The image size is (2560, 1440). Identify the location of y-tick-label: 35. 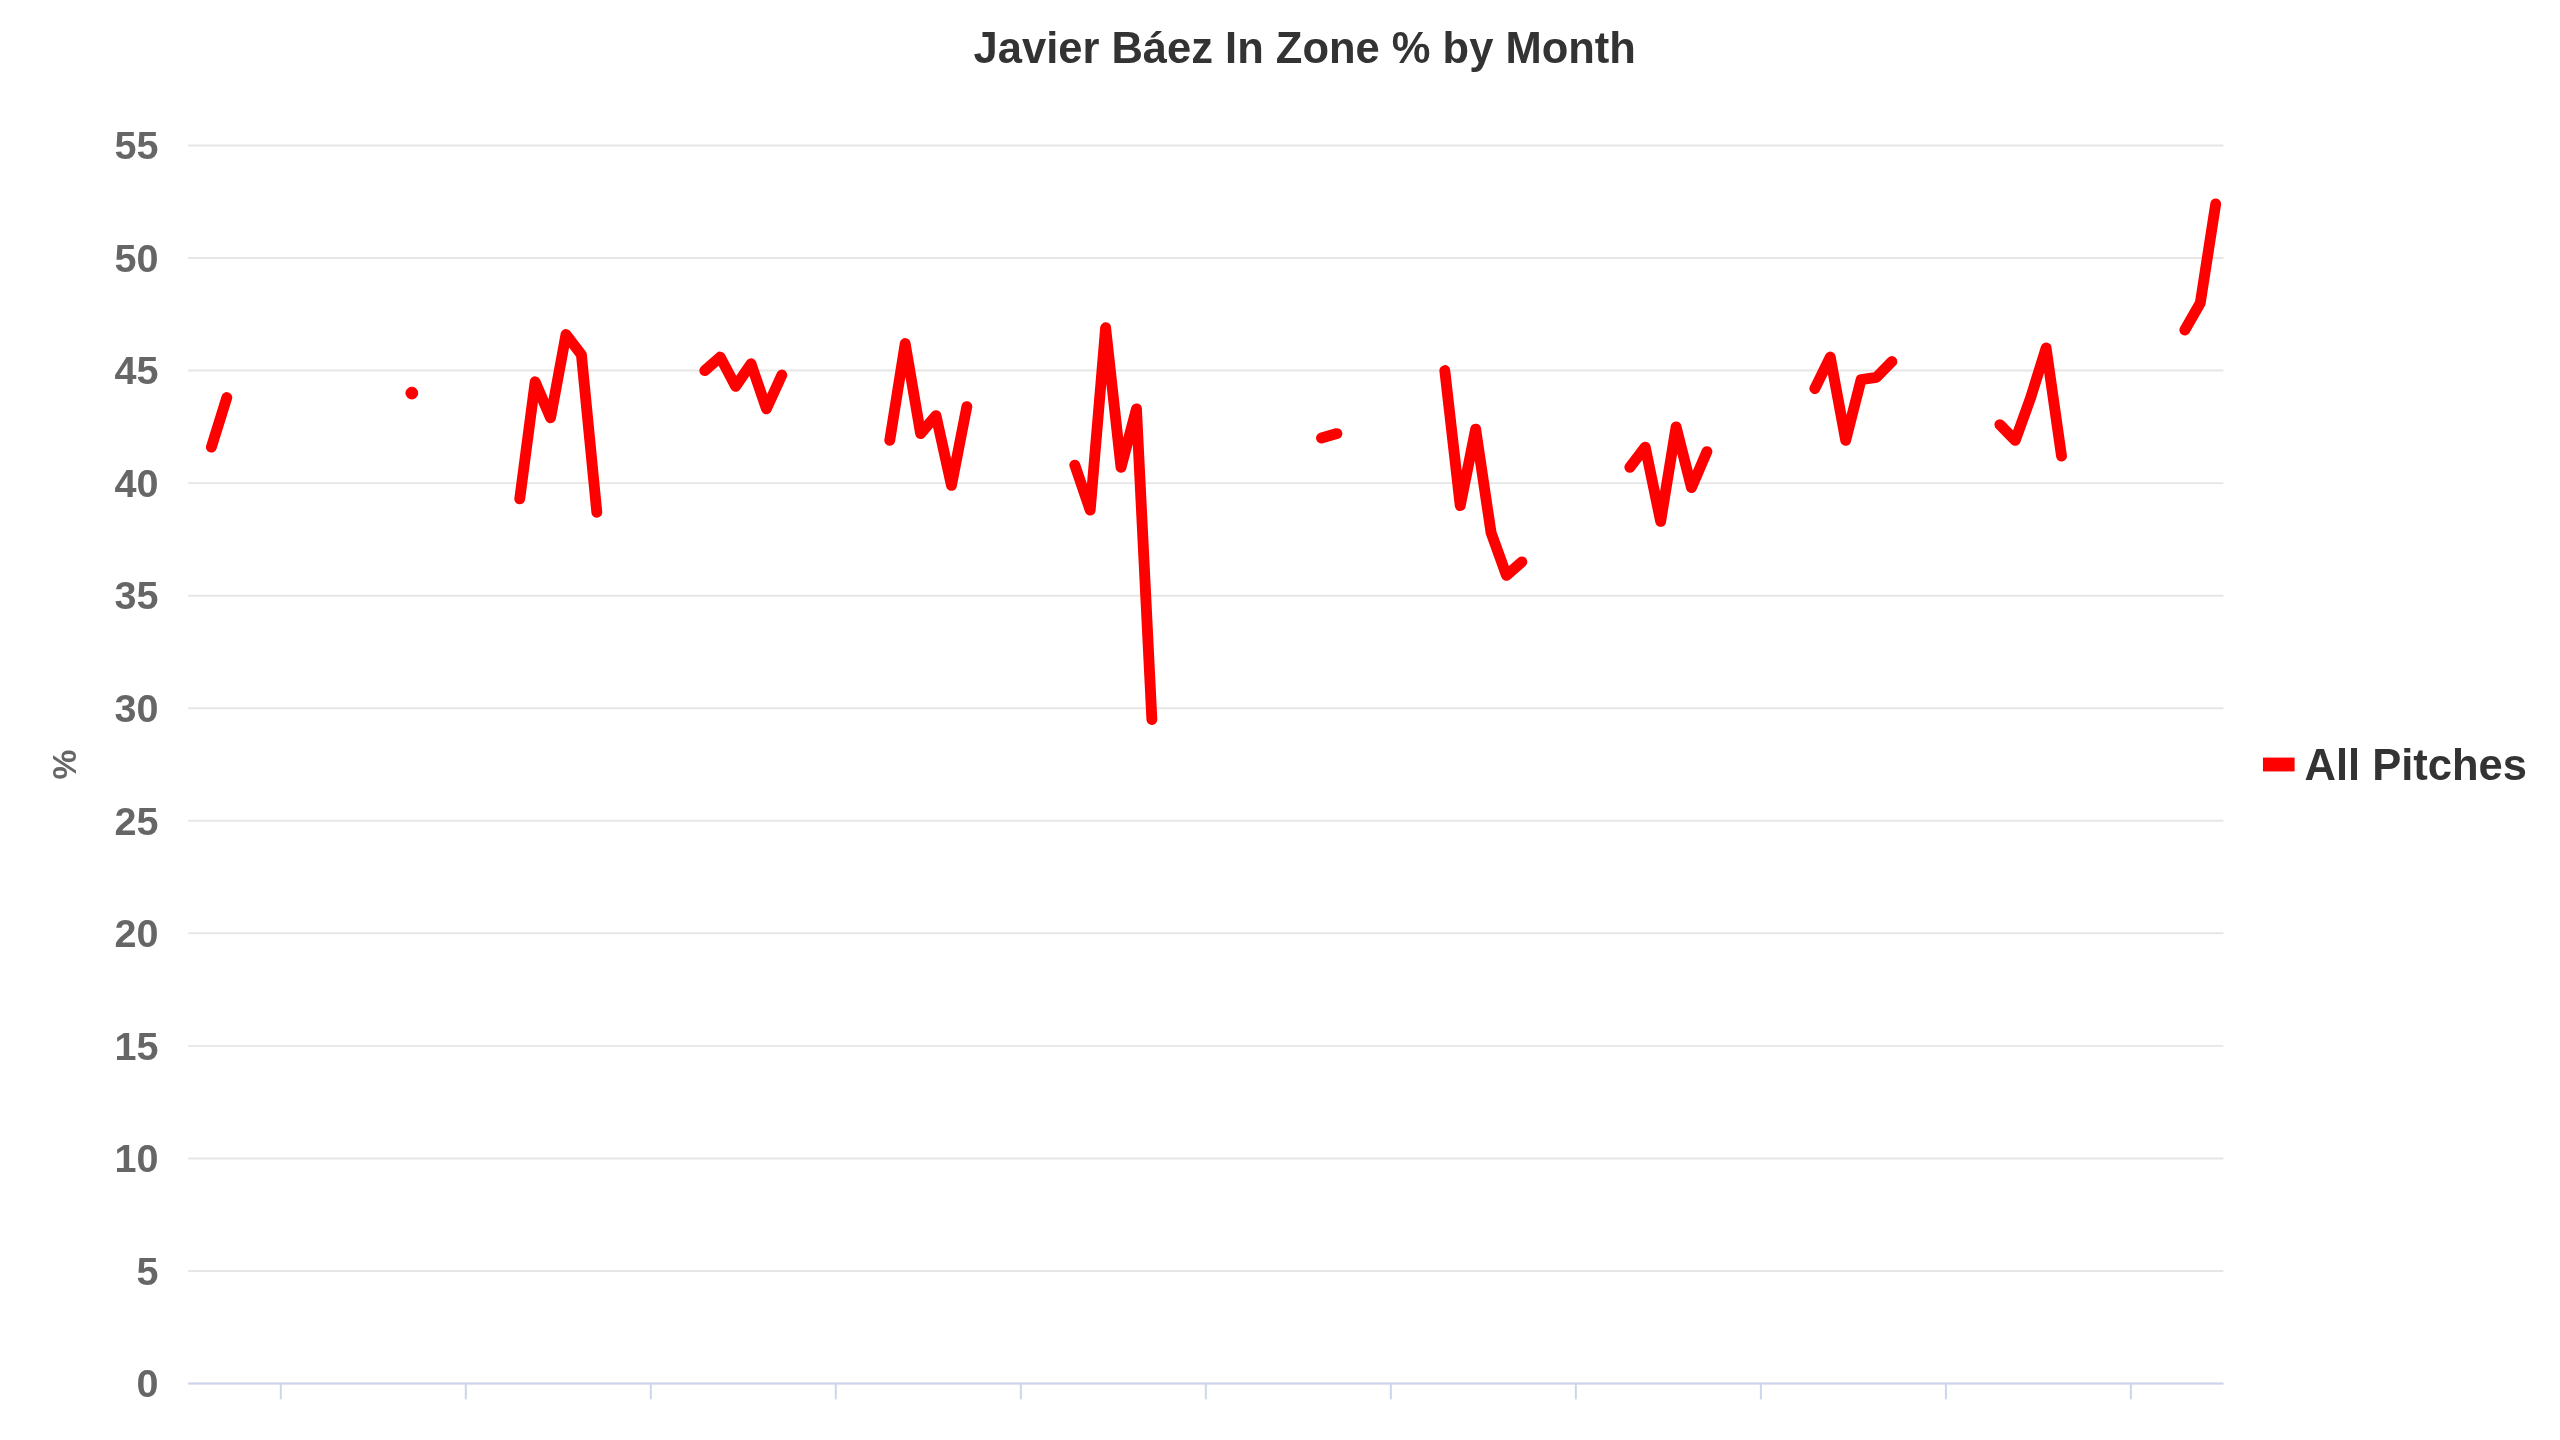
(136, 595).